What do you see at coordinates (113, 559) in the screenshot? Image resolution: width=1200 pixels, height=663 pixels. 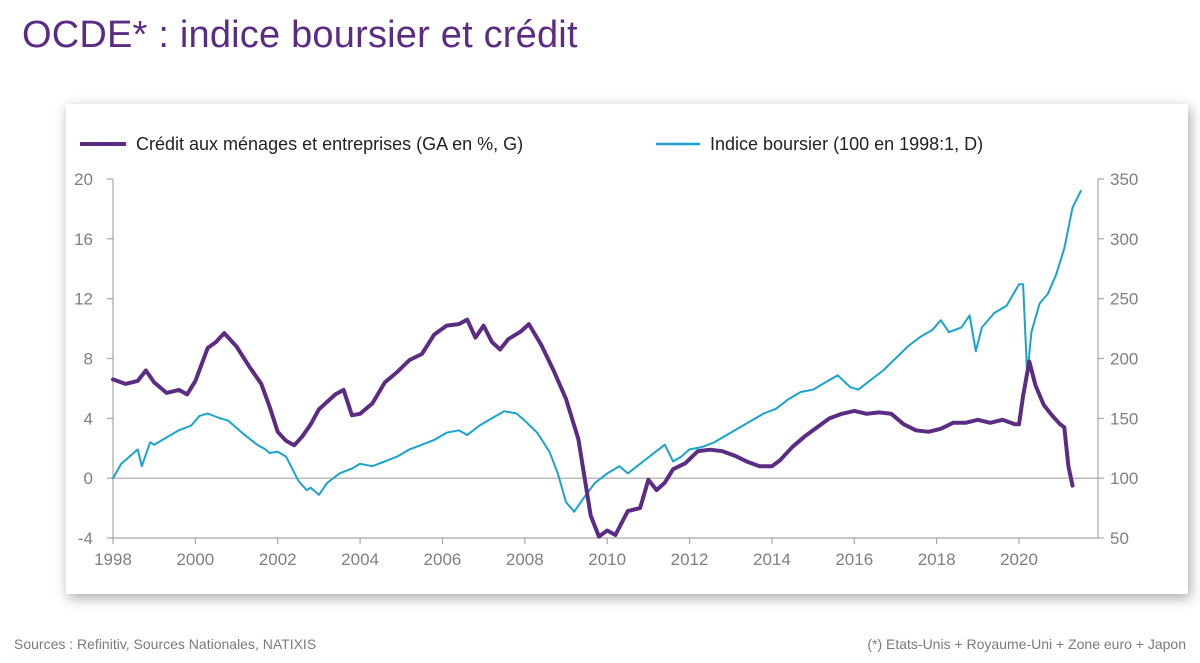 I see `x-tick-label: 1998` at bounding box center [113, 559].